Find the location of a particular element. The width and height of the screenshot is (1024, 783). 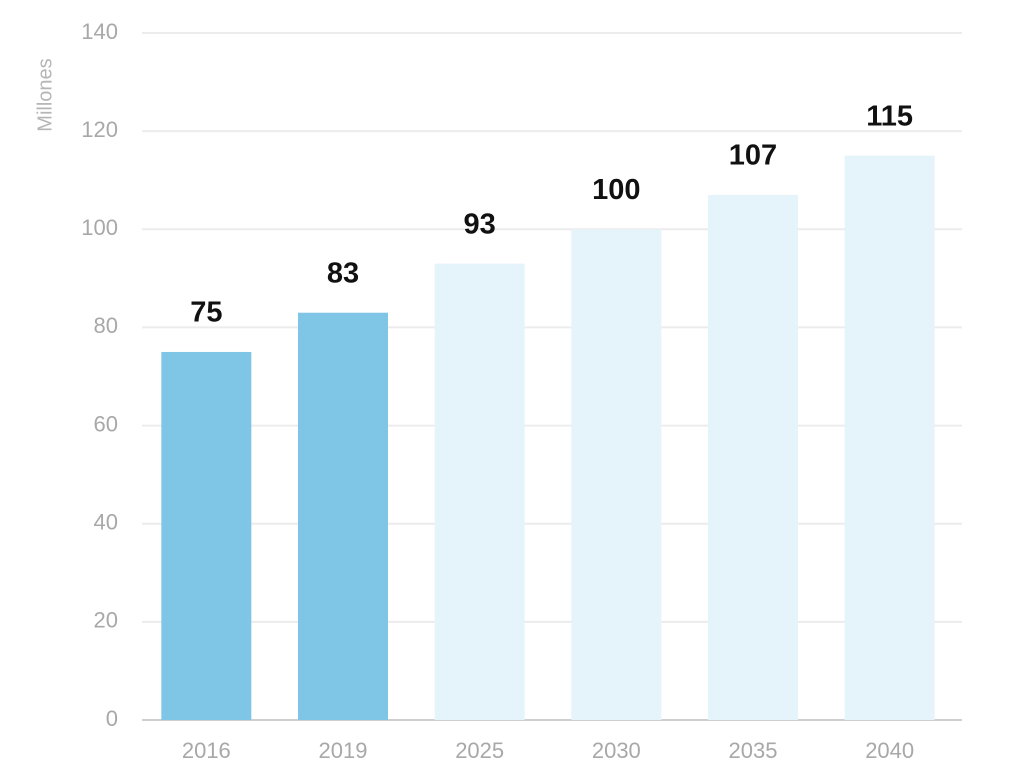

value-label: 100 is located at coordinates (616, 190).